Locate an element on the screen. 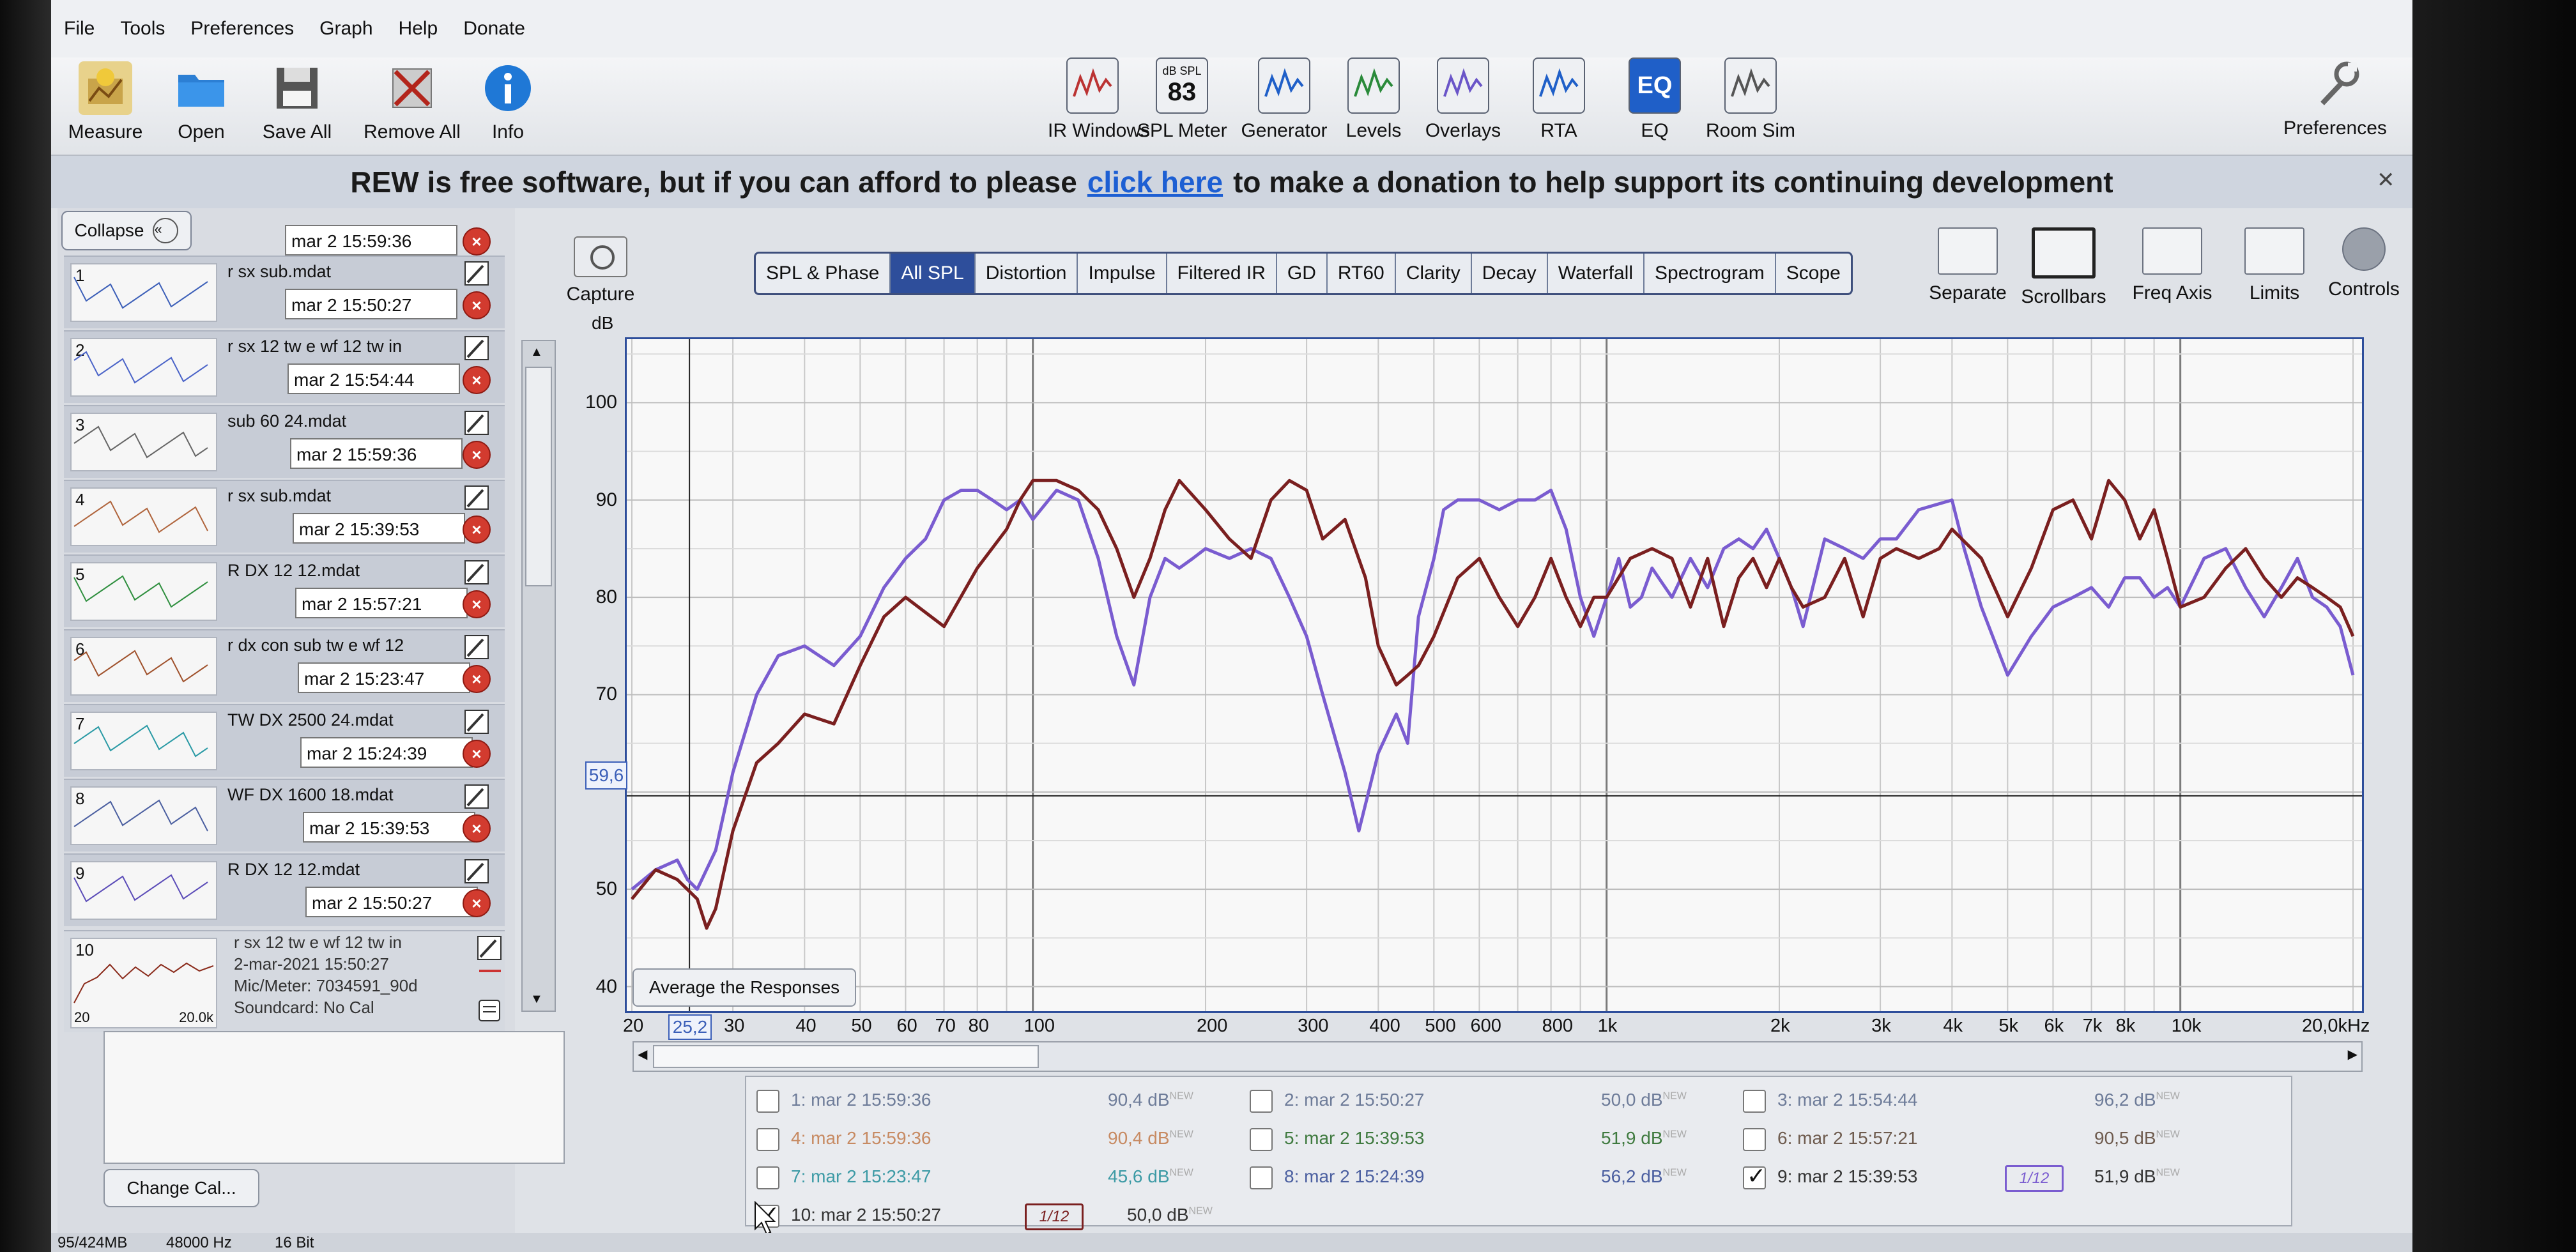 The width and height of the screenshot is (2576, 1252). scrollbars-button: Scrollbars is located at coordinates (2063, 267).